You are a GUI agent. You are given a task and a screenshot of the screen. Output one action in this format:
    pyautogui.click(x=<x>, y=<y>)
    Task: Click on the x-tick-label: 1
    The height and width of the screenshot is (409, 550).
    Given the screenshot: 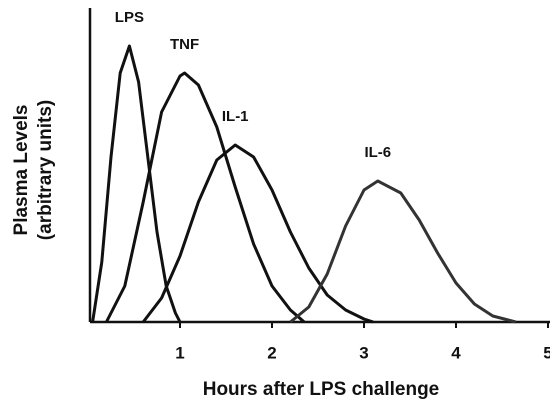 What is the action you would take?
    pyautogui.click(x=179, y=352)
    